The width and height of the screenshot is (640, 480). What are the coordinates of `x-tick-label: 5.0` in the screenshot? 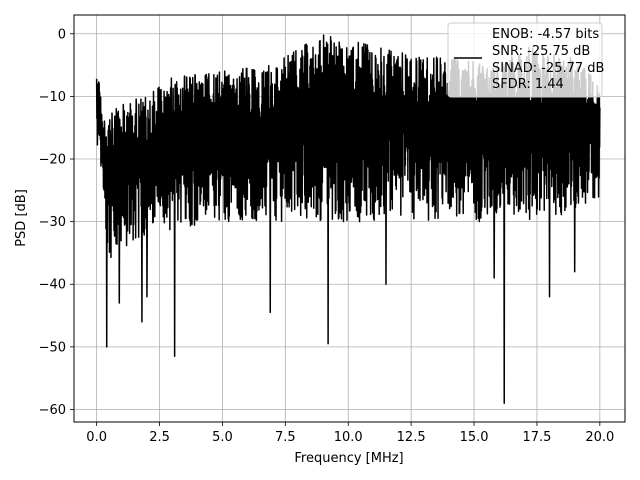 It's located at (222, 437).